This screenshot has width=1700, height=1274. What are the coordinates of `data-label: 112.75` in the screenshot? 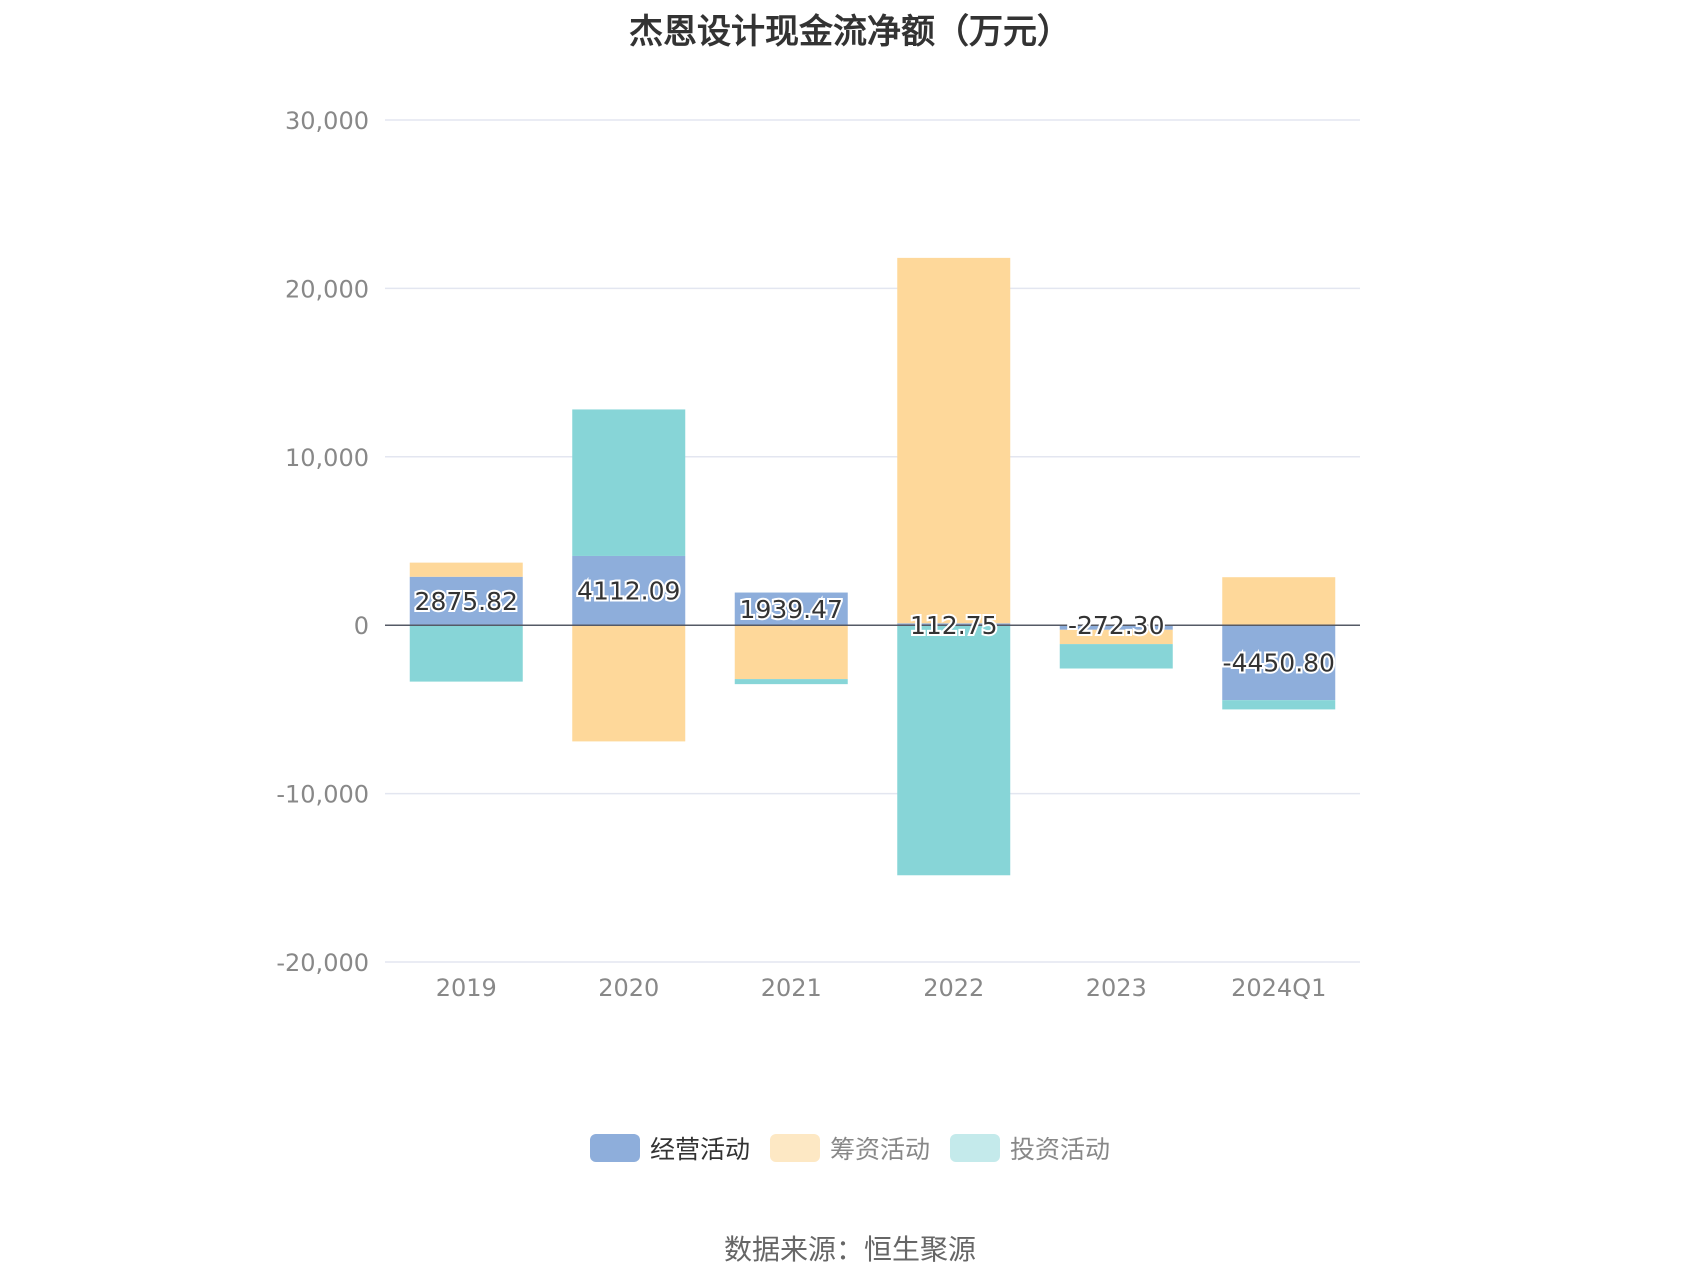 It's located at (953, 625).